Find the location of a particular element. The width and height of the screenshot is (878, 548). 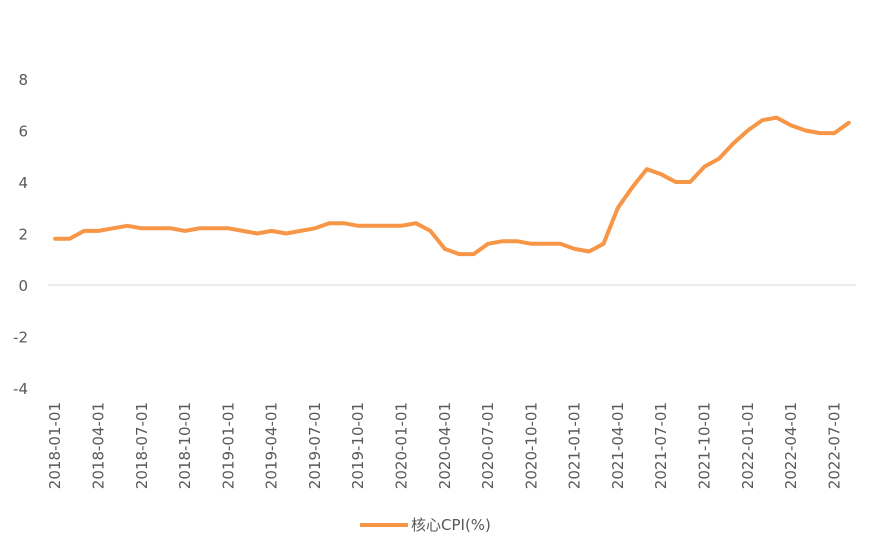

y-axis-ticks: -4 -2 0 2 4 6 8 is located at coordinates (20, 234).